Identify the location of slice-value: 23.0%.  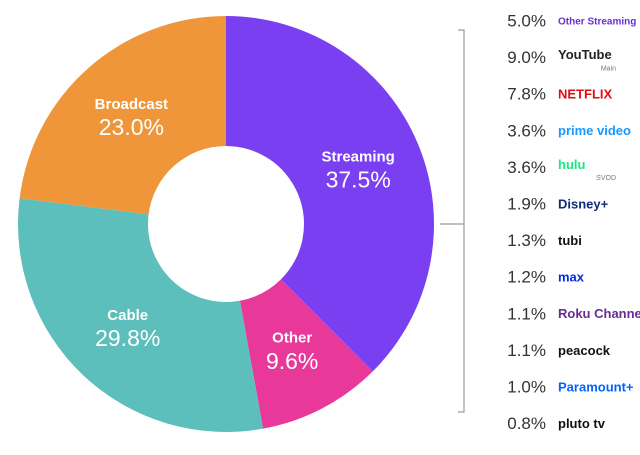
(131, 127).